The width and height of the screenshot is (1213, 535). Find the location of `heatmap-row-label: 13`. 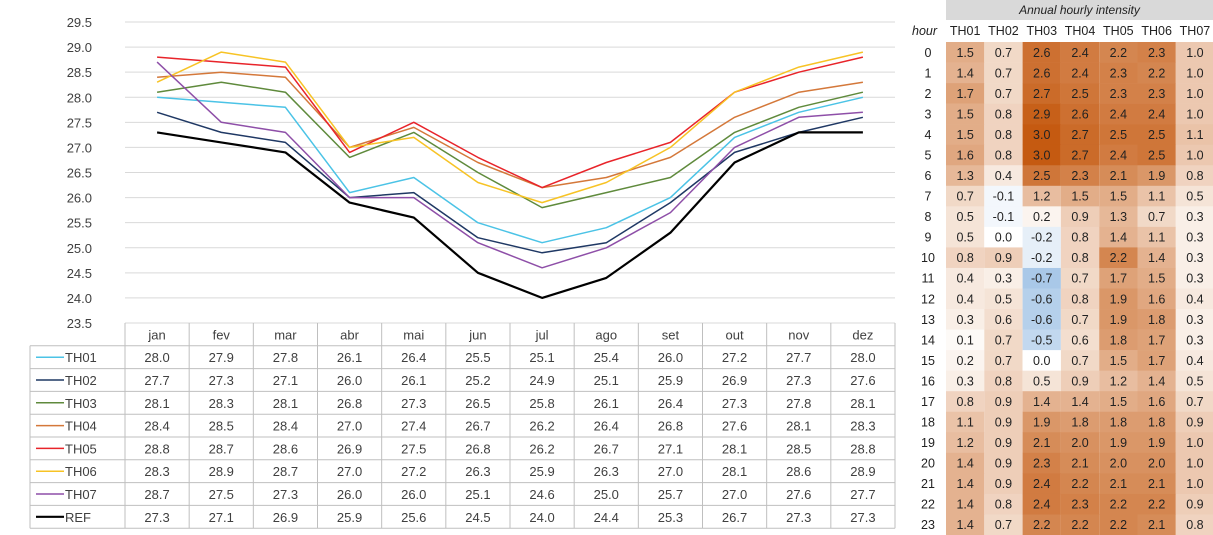

heatmap-row-label: 13 is located at coordinates (928, 320).